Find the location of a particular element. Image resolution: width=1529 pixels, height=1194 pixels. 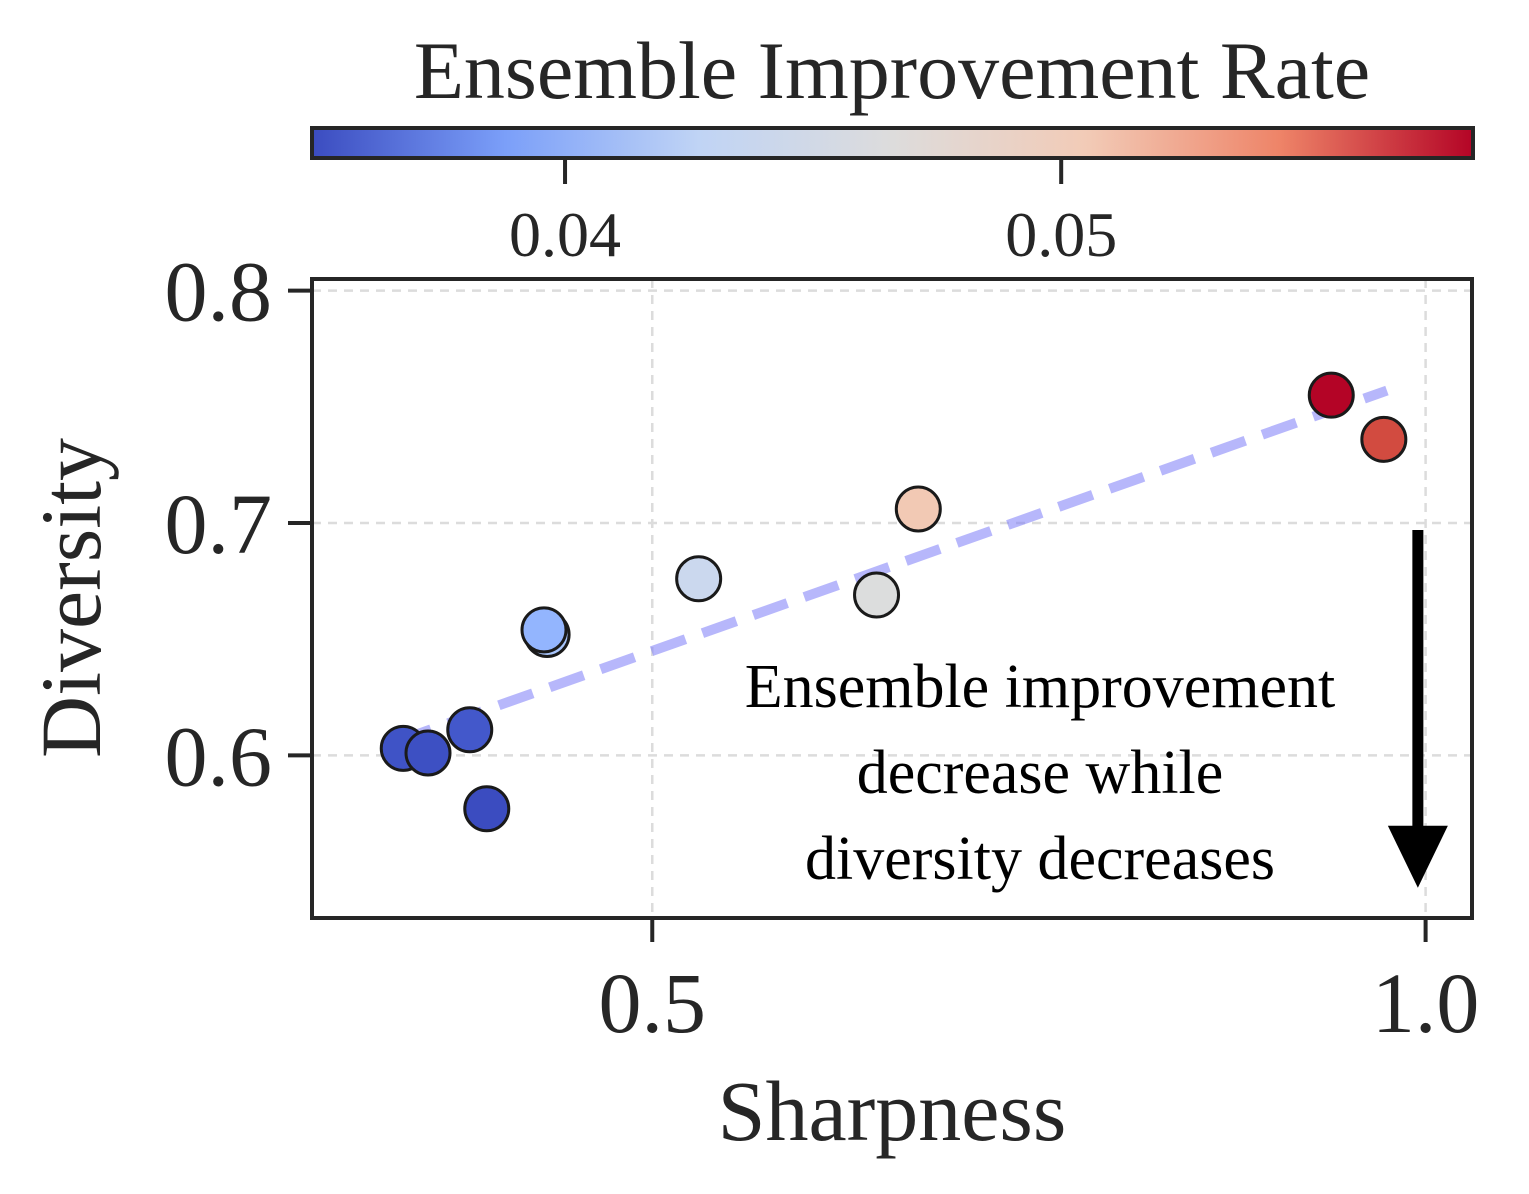

colorbar is located at coordinates (892, 143).